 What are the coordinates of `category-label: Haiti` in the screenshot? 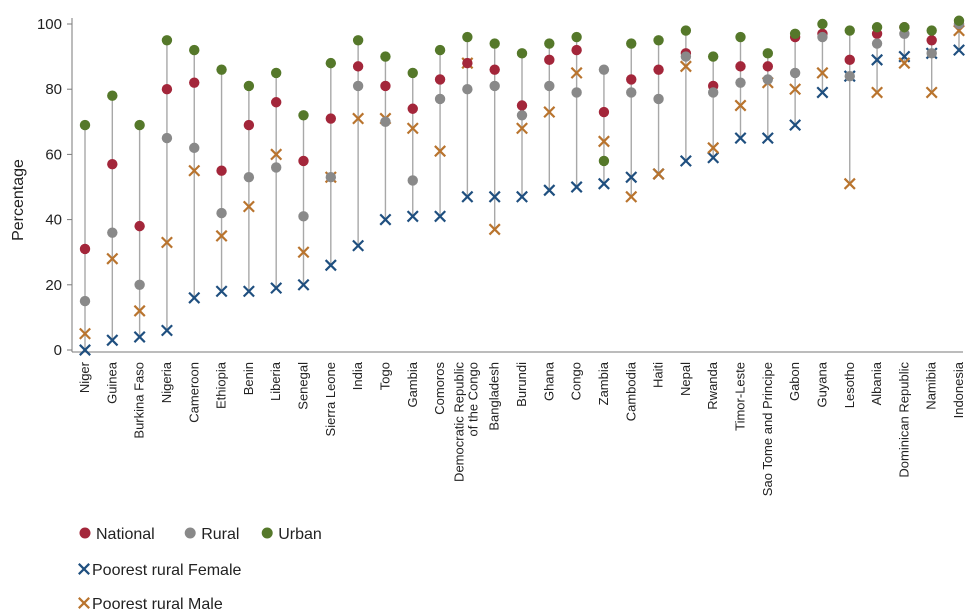 It's located at (658, 375).